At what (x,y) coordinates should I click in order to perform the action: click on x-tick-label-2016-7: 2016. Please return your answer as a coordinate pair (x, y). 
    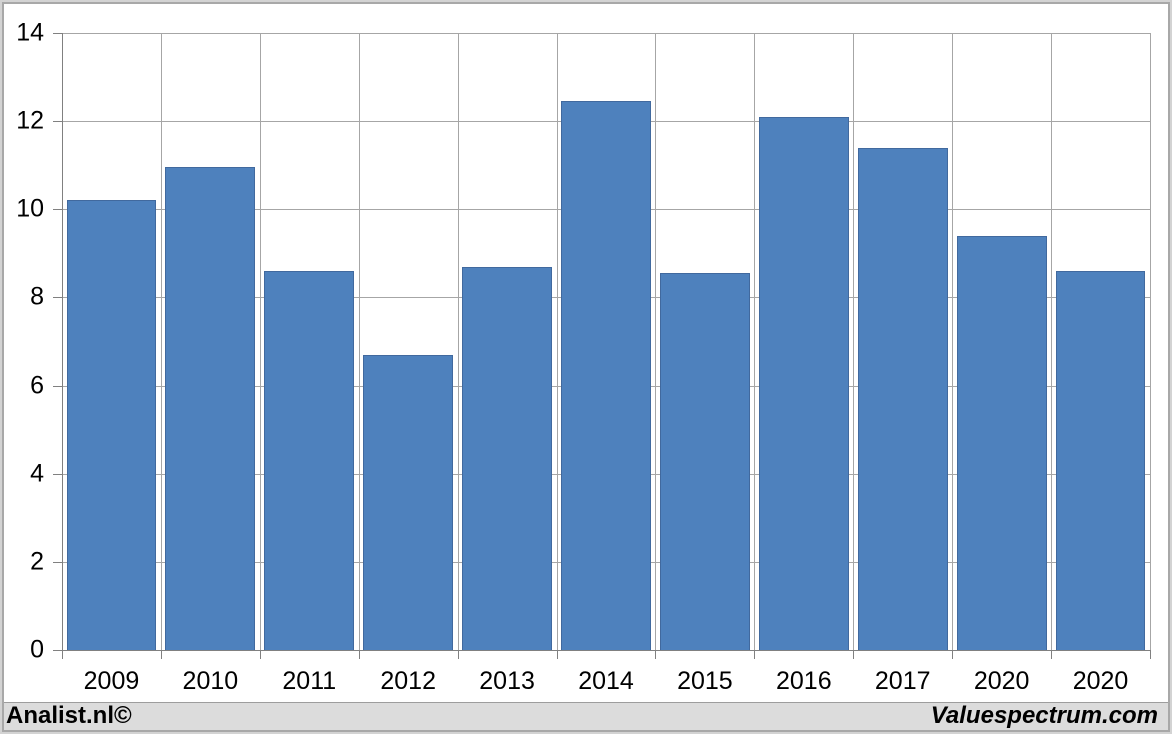
    Looking at the image, I should click on (804, 681).